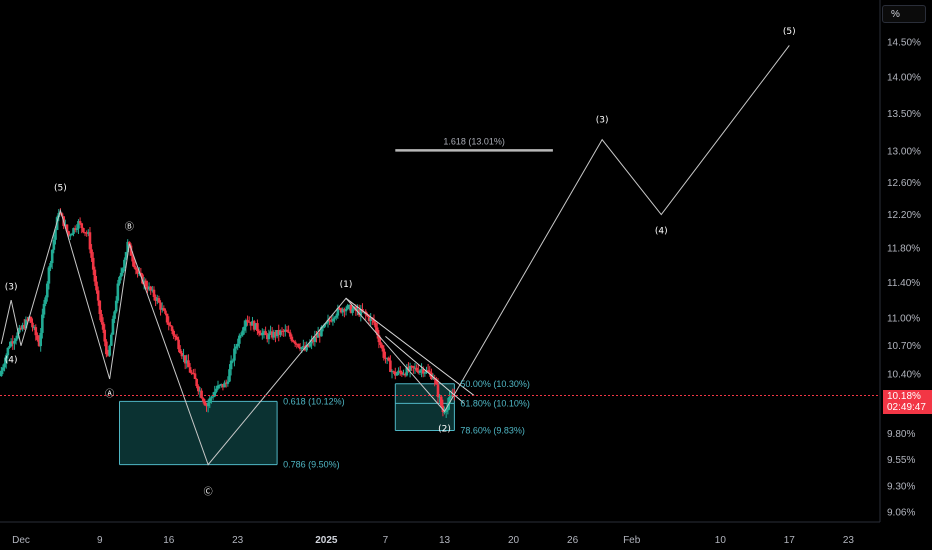 Image resolution: width=932 pixels, height=550 pixels. I want to click on x-tick-label: 17, so click(790, 540).